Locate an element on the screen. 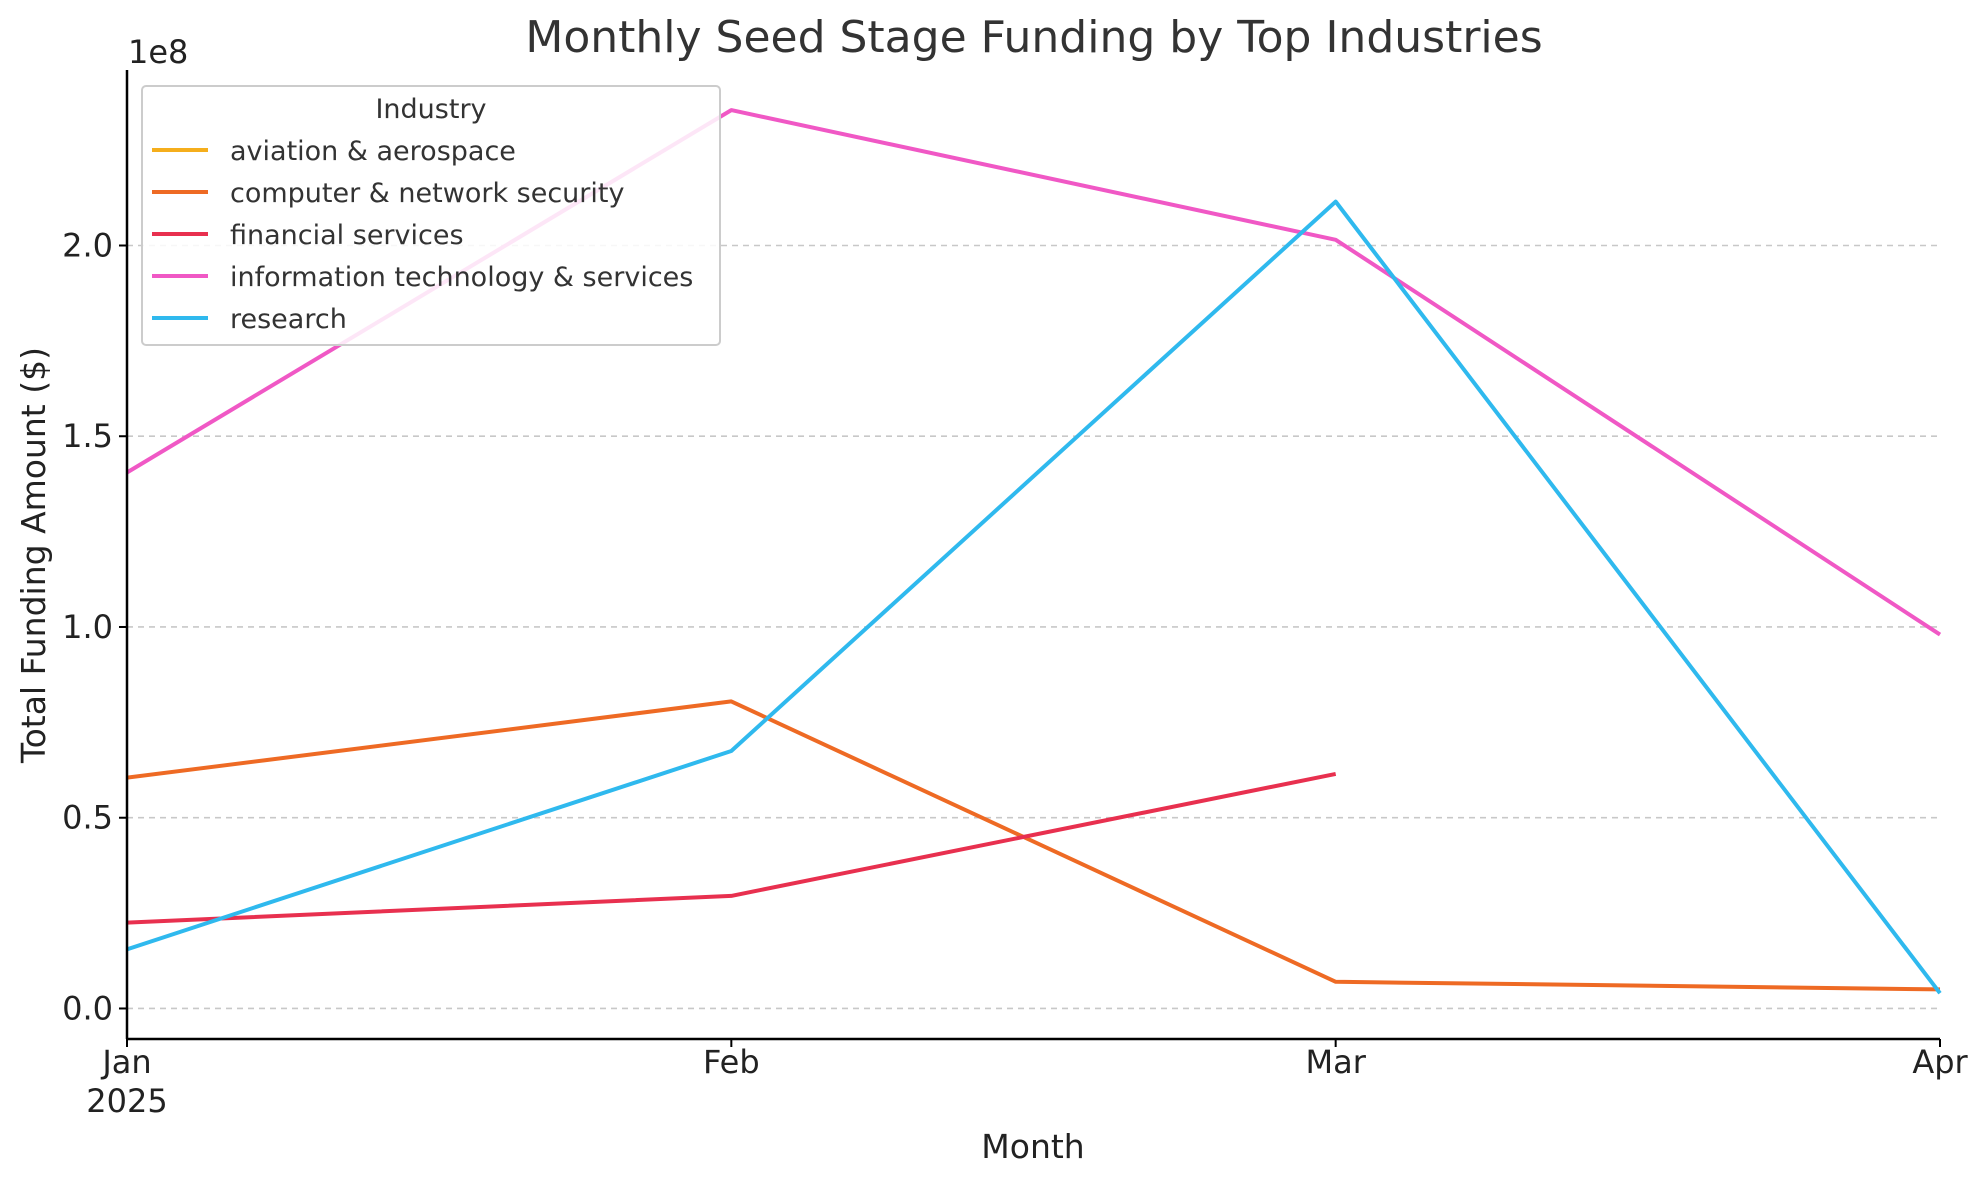 This screenshot has height=1180, width=1979. x-tick-year-label: 2025 is located at coordinates (126, 1101).